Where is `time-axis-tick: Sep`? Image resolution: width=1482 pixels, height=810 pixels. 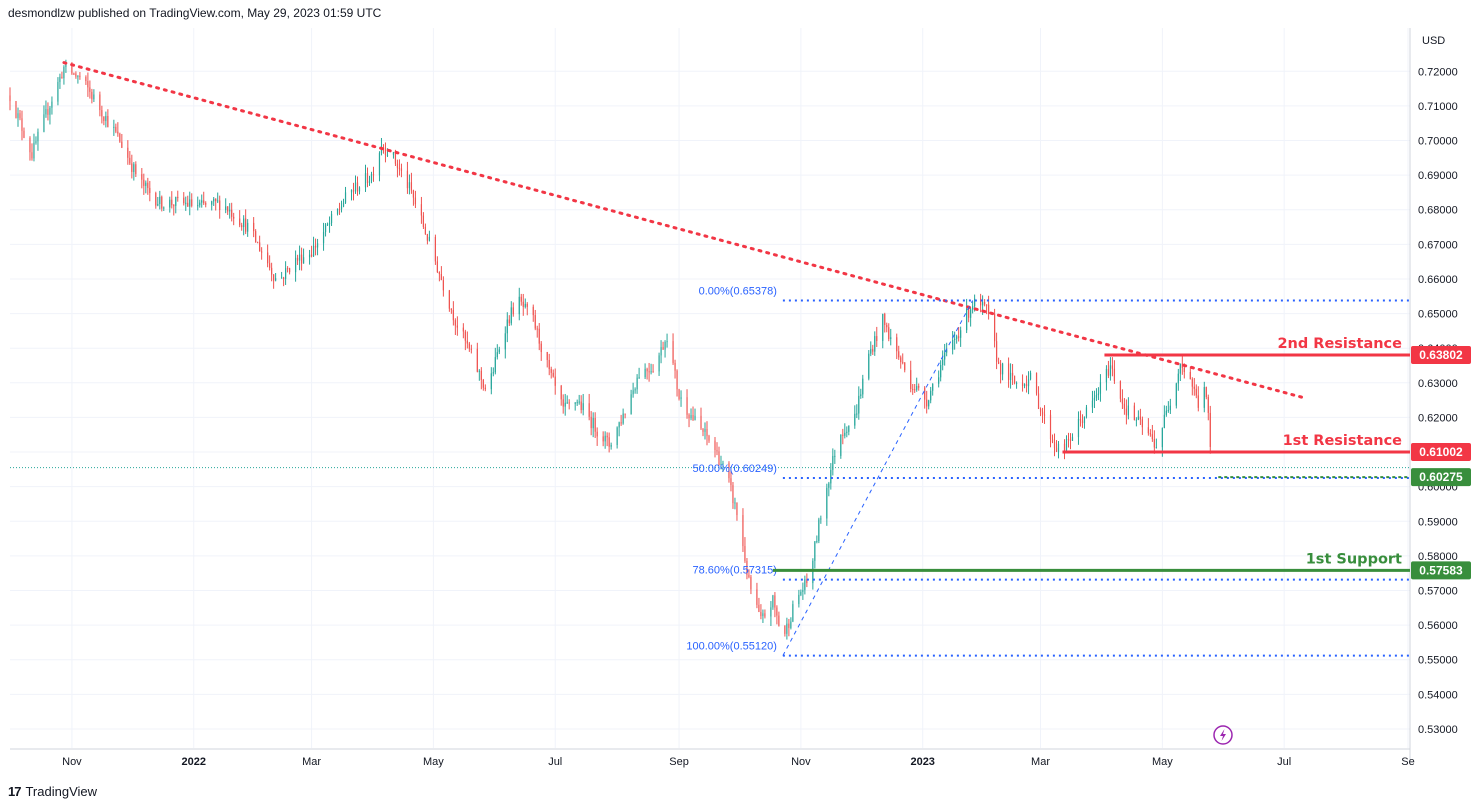 time-axis-tick: Sep is located at coordinates (679, 762).